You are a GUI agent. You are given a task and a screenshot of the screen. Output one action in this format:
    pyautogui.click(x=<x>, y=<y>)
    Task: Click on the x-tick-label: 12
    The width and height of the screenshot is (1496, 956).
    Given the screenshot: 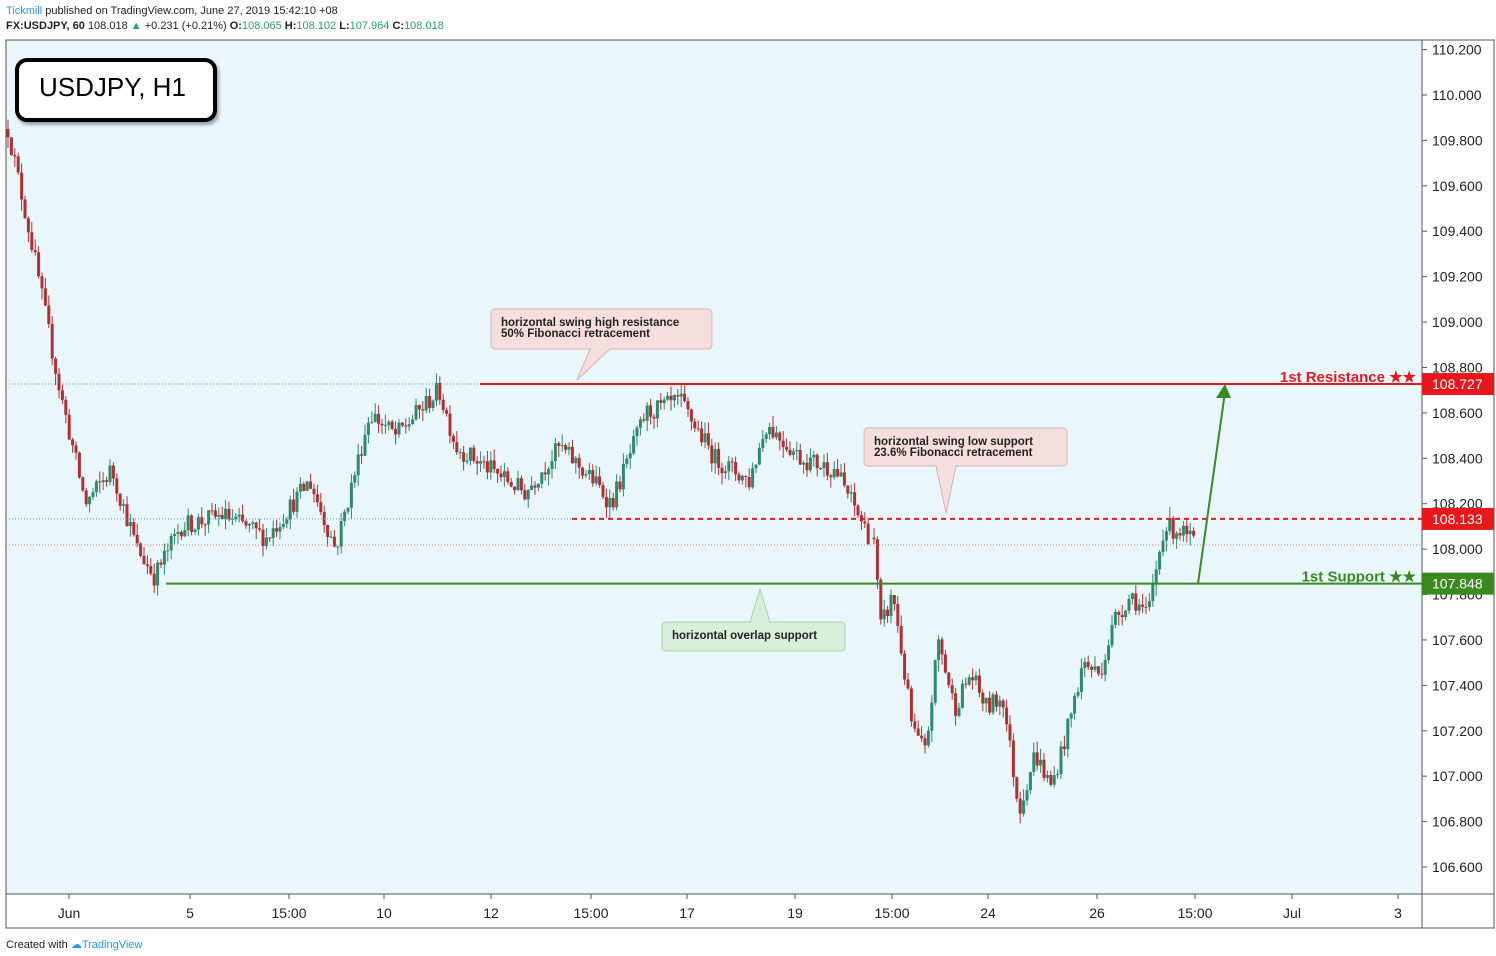 What is the action you would take?
    pyautogui.click(x=491, y=913)
    